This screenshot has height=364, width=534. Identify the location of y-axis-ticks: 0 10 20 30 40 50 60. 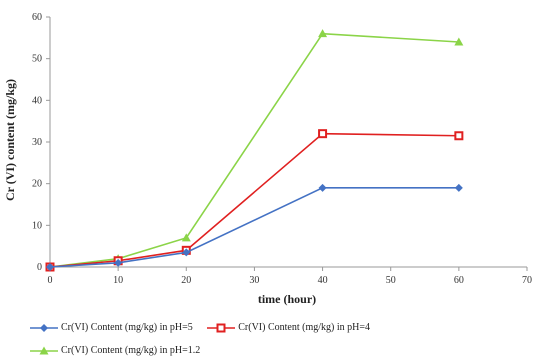
(41, 142).